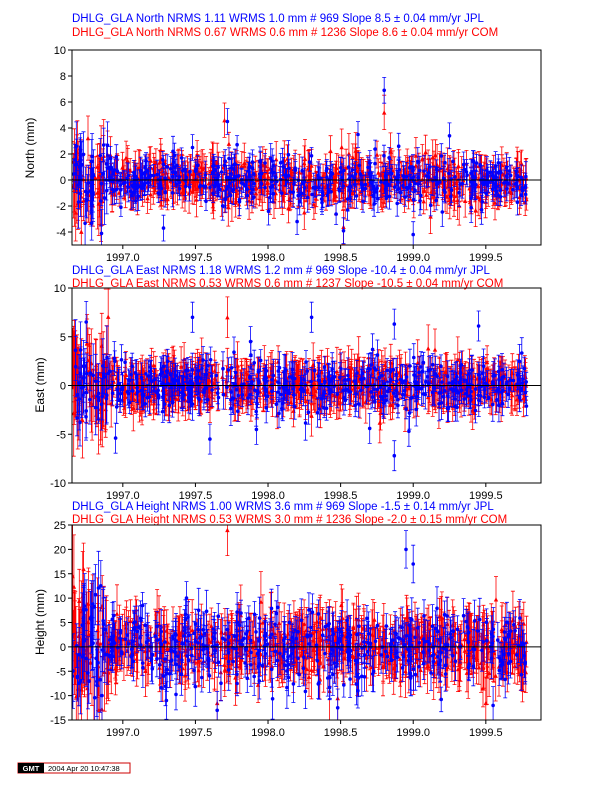 This screenshot has width=612, height=792. Describe the element at coordinates (60, 550) in the screenshot. I see `y-tick-label: 20` at that location.